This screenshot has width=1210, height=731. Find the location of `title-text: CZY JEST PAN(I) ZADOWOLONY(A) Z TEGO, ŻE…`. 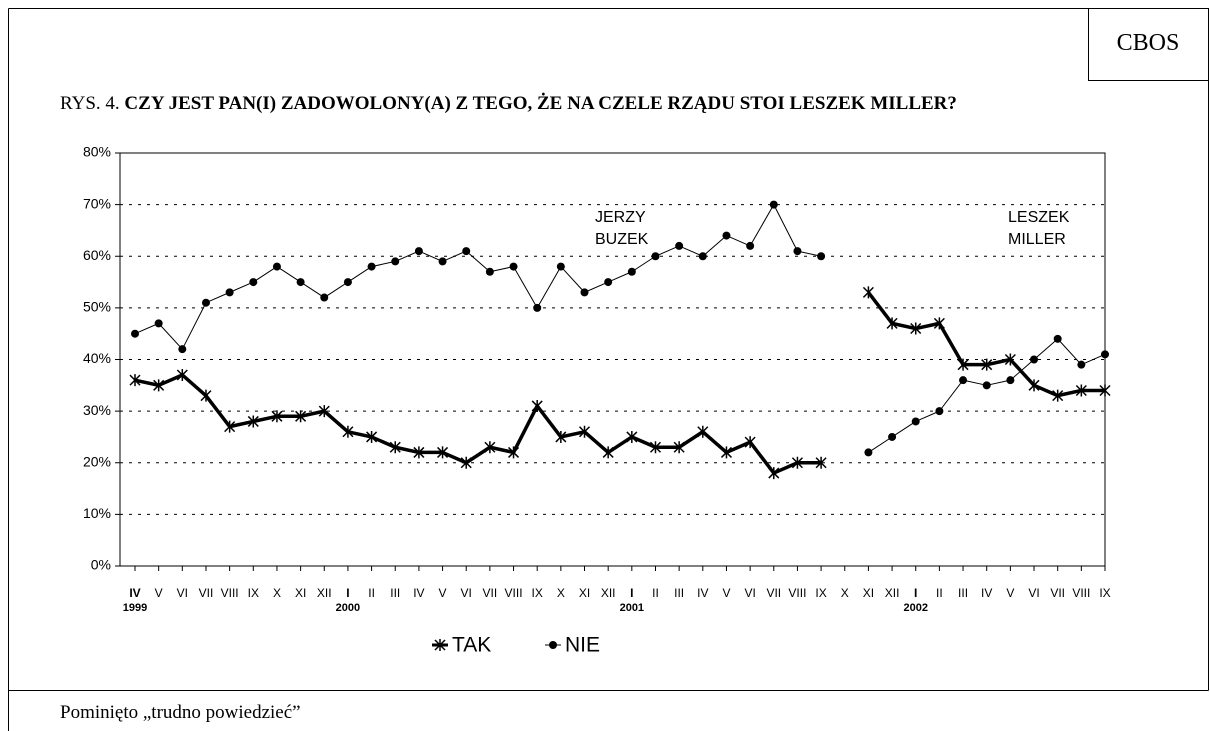

title-text: CZY JEST PAN(I) ZADOWOLONY(A) Z TEGO, ŻE… is located at coordinates (540, 103).